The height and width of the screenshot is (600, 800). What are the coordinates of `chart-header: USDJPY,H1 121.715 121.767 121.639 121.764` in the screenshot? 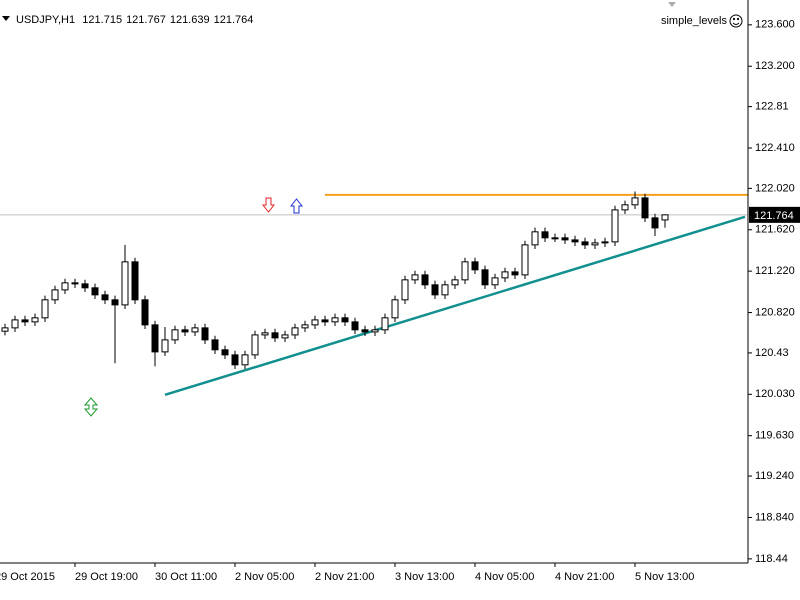 It's located at (134, 20).